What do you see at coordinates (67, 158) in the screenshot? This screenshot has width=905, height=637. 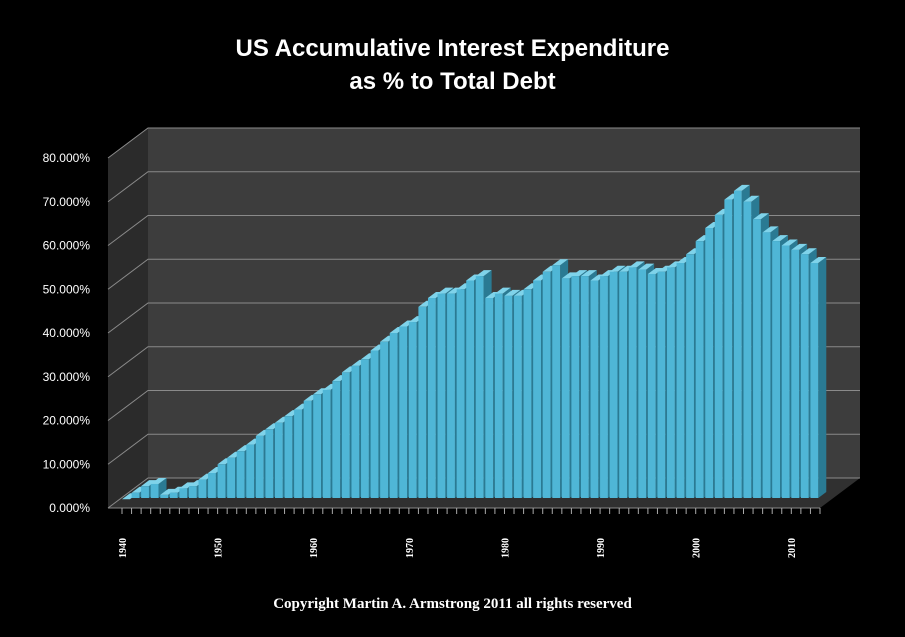 I see `y-tick-label: 80.000%` at bounding box center [67, 158].